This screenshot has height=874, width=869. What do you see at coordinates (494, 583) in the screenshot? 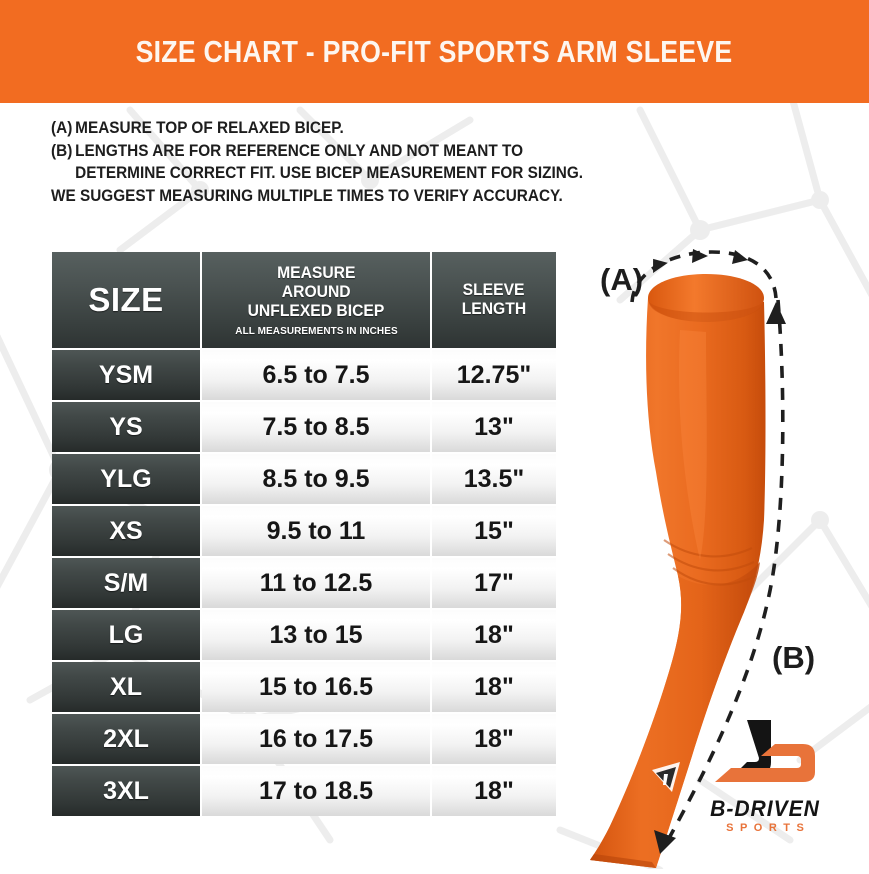
I see `cell-sleeve-length: 17"` at bounding box center [494, 583].